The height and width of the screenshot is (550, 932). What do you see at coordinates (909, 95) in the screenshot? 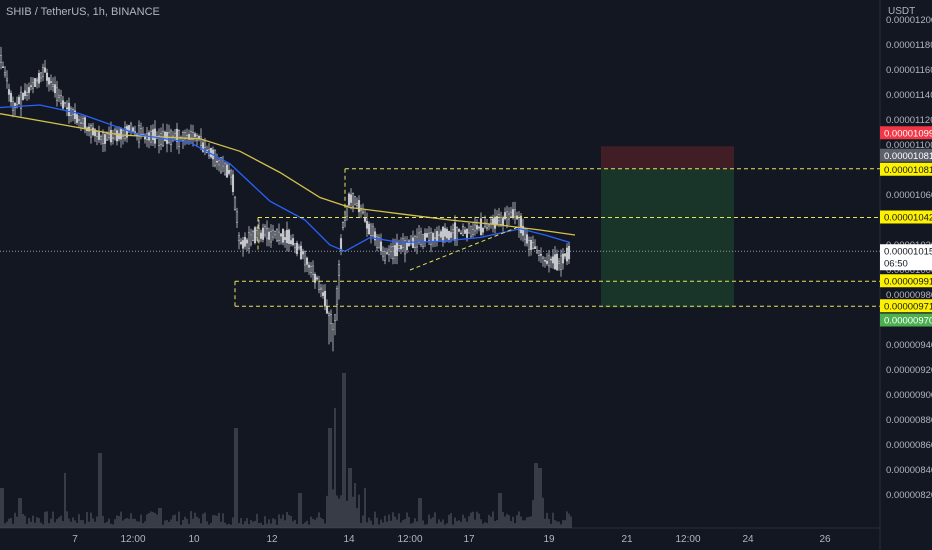
I see `y-tick-label: 0.00001140` at bounding box center [909, 95].